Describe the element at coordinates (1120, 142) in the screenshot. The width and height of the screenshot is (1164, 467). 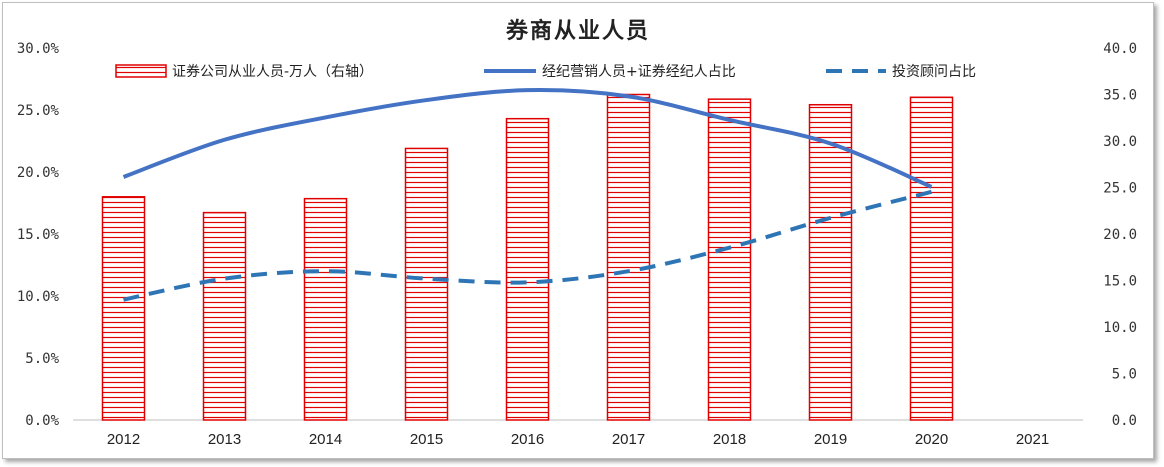
I see `y-right-tick-label: 30.0` at that location.